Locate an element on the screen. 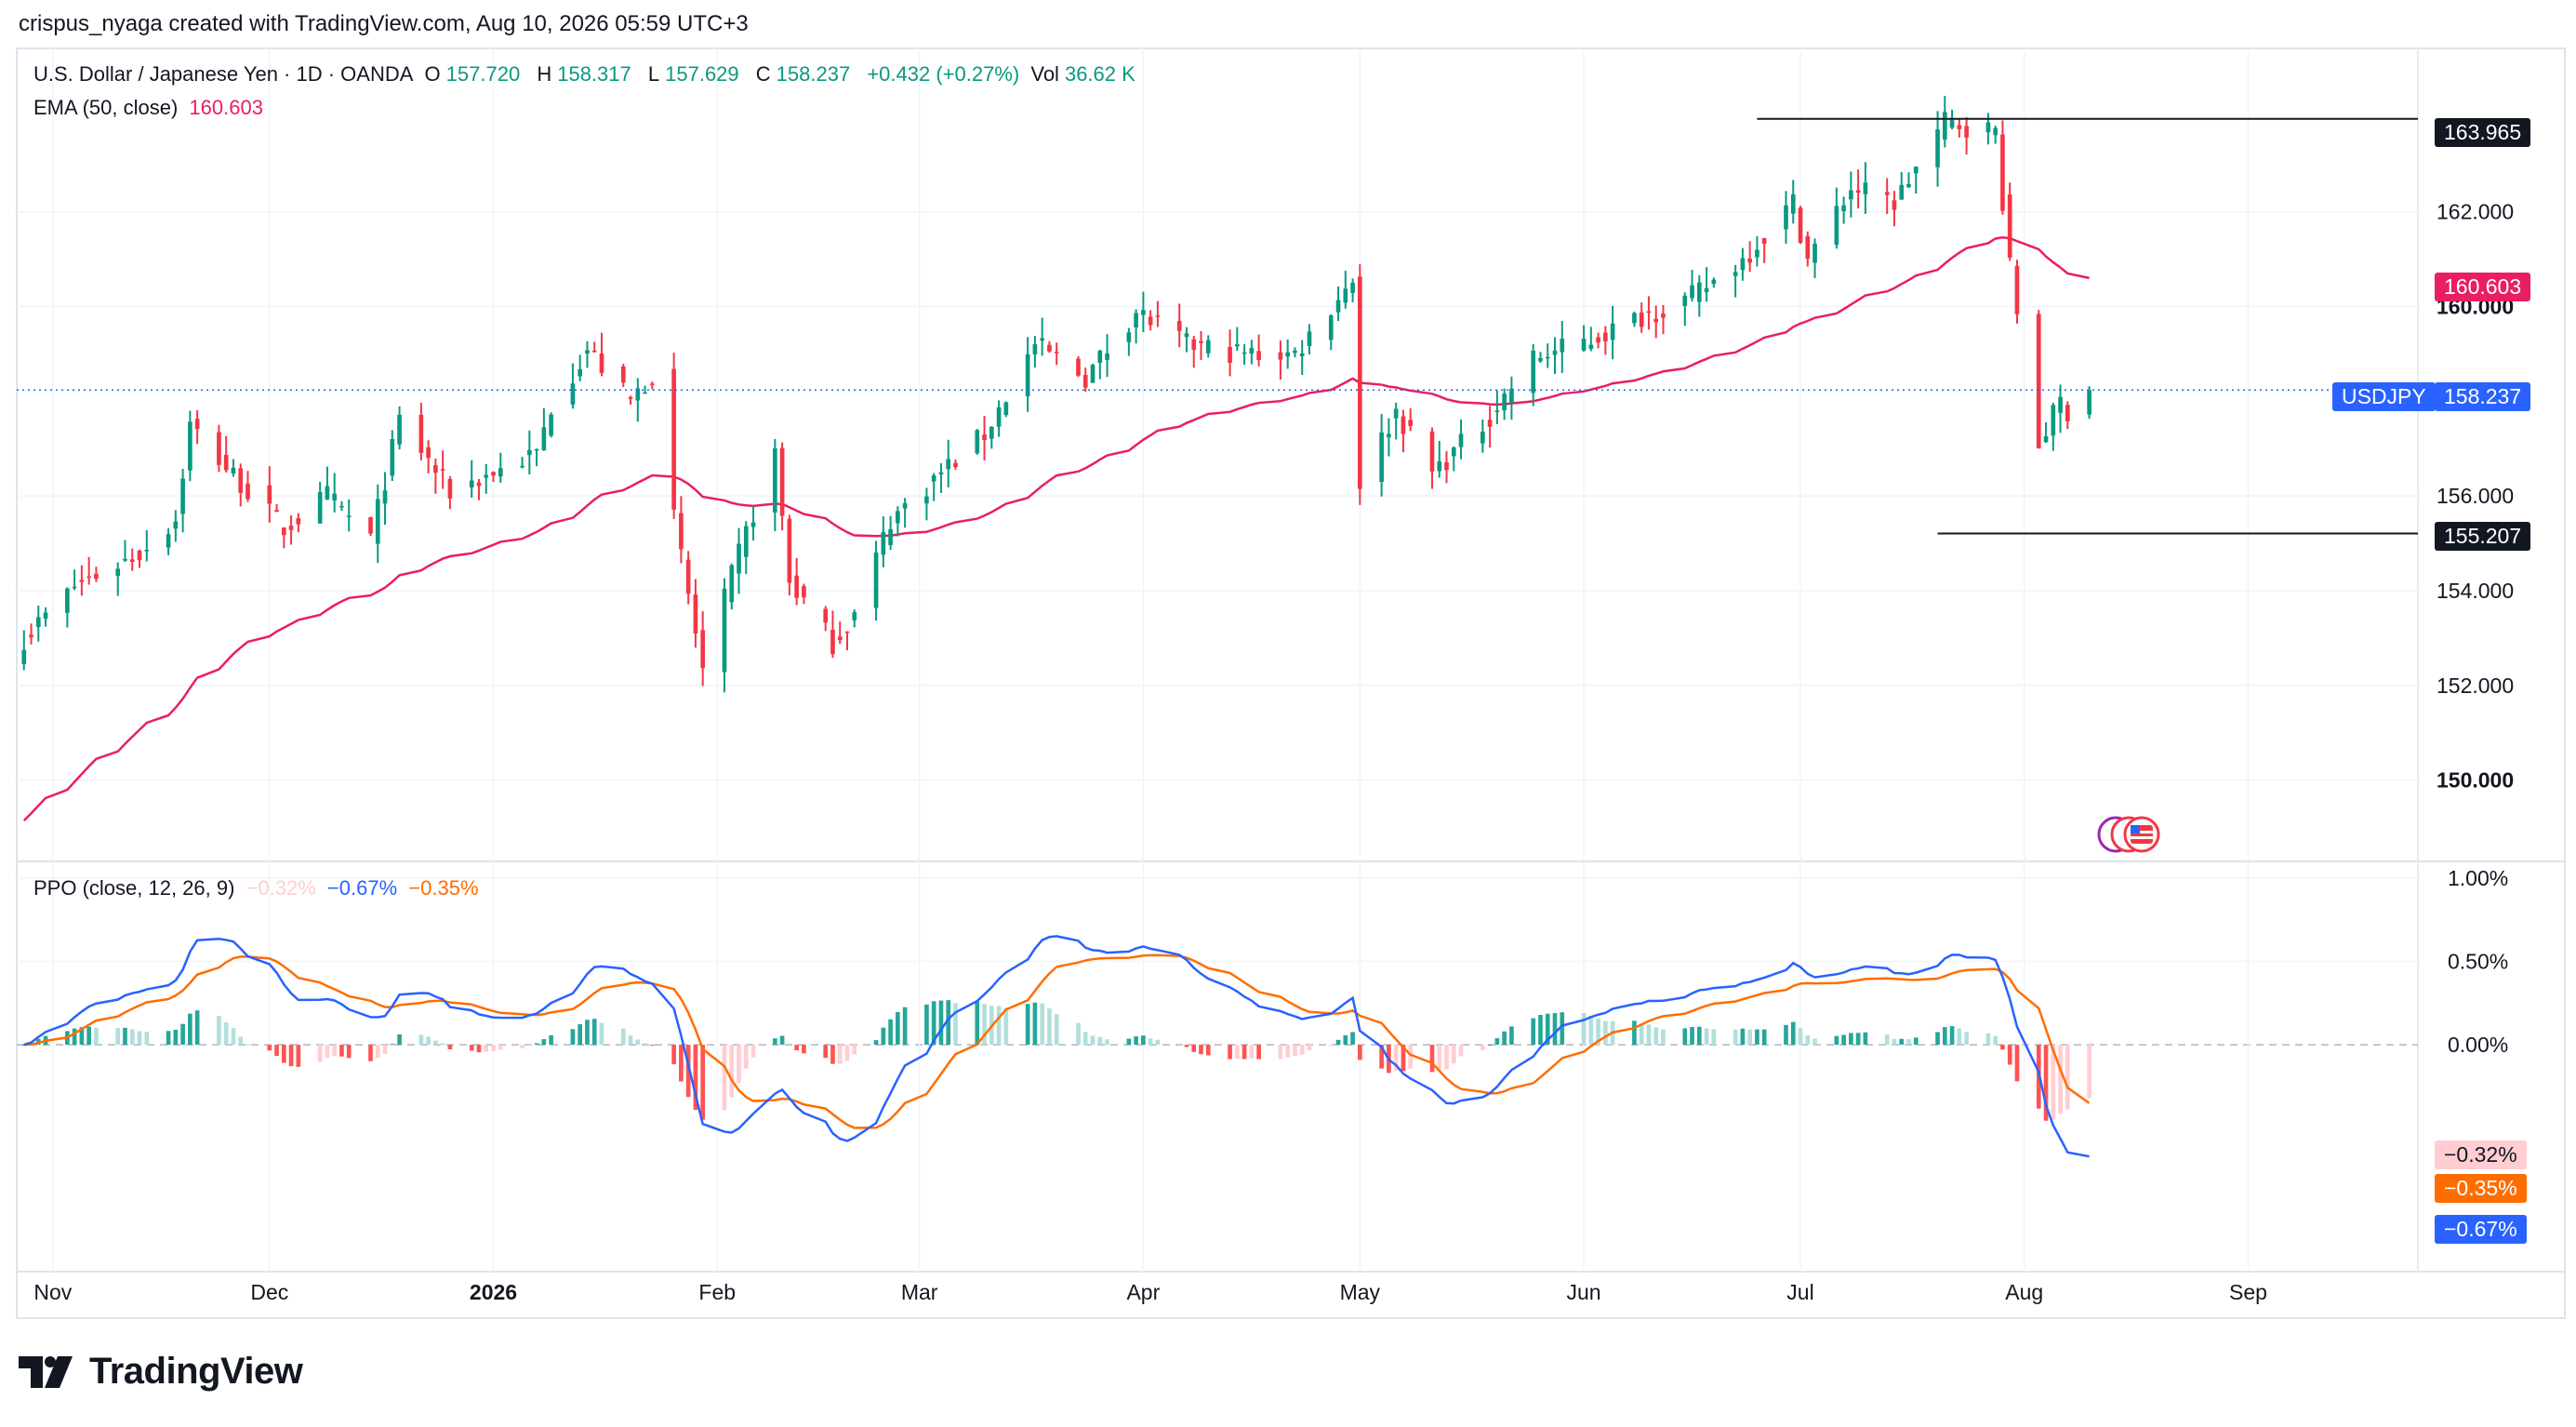  ticker-tag: USDJPY is located at coordinates (2384, 396).